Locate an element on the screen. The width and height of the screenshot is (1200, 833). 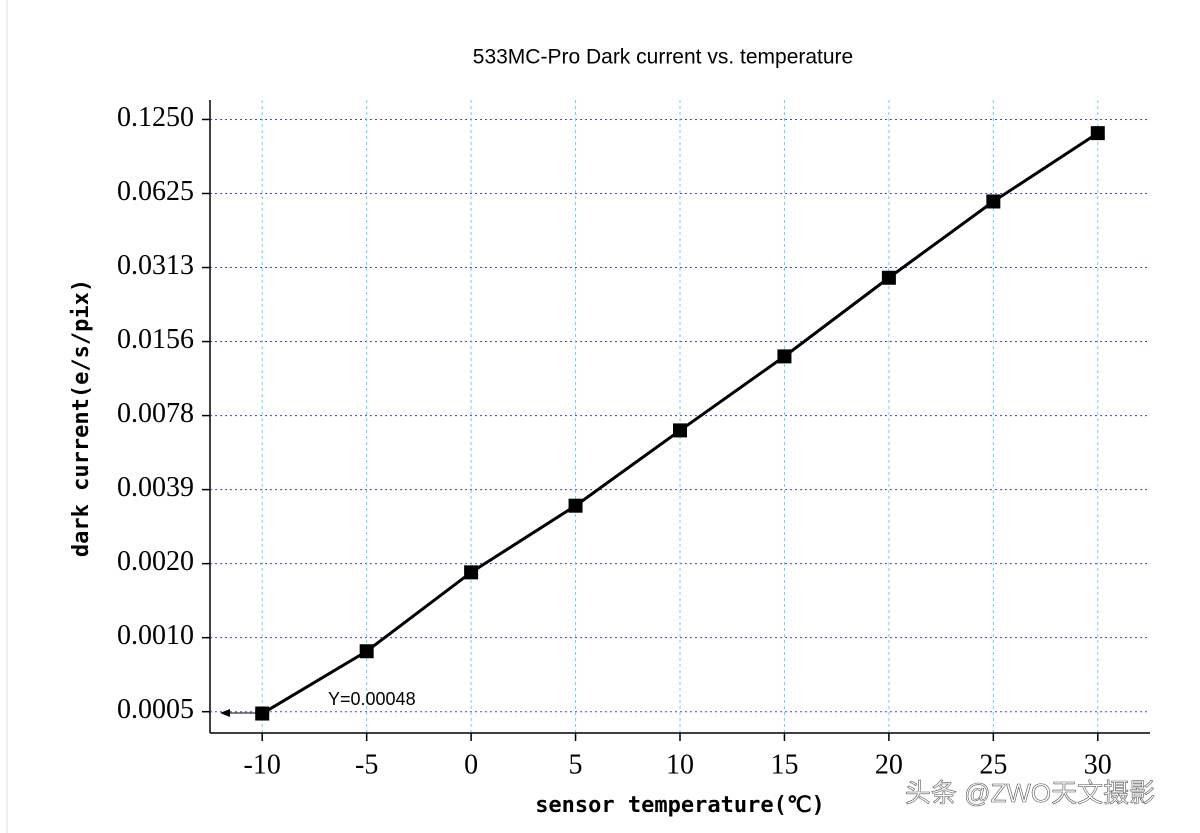
x-tick-label: 20 is located at coordinates (889, 764).